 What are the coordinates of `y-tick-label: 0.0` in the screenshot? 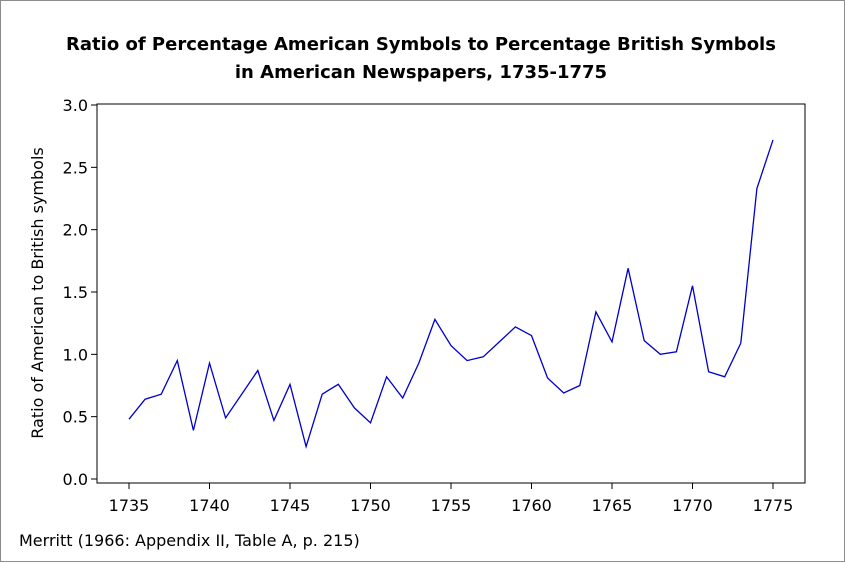 It's located at (75, 479).